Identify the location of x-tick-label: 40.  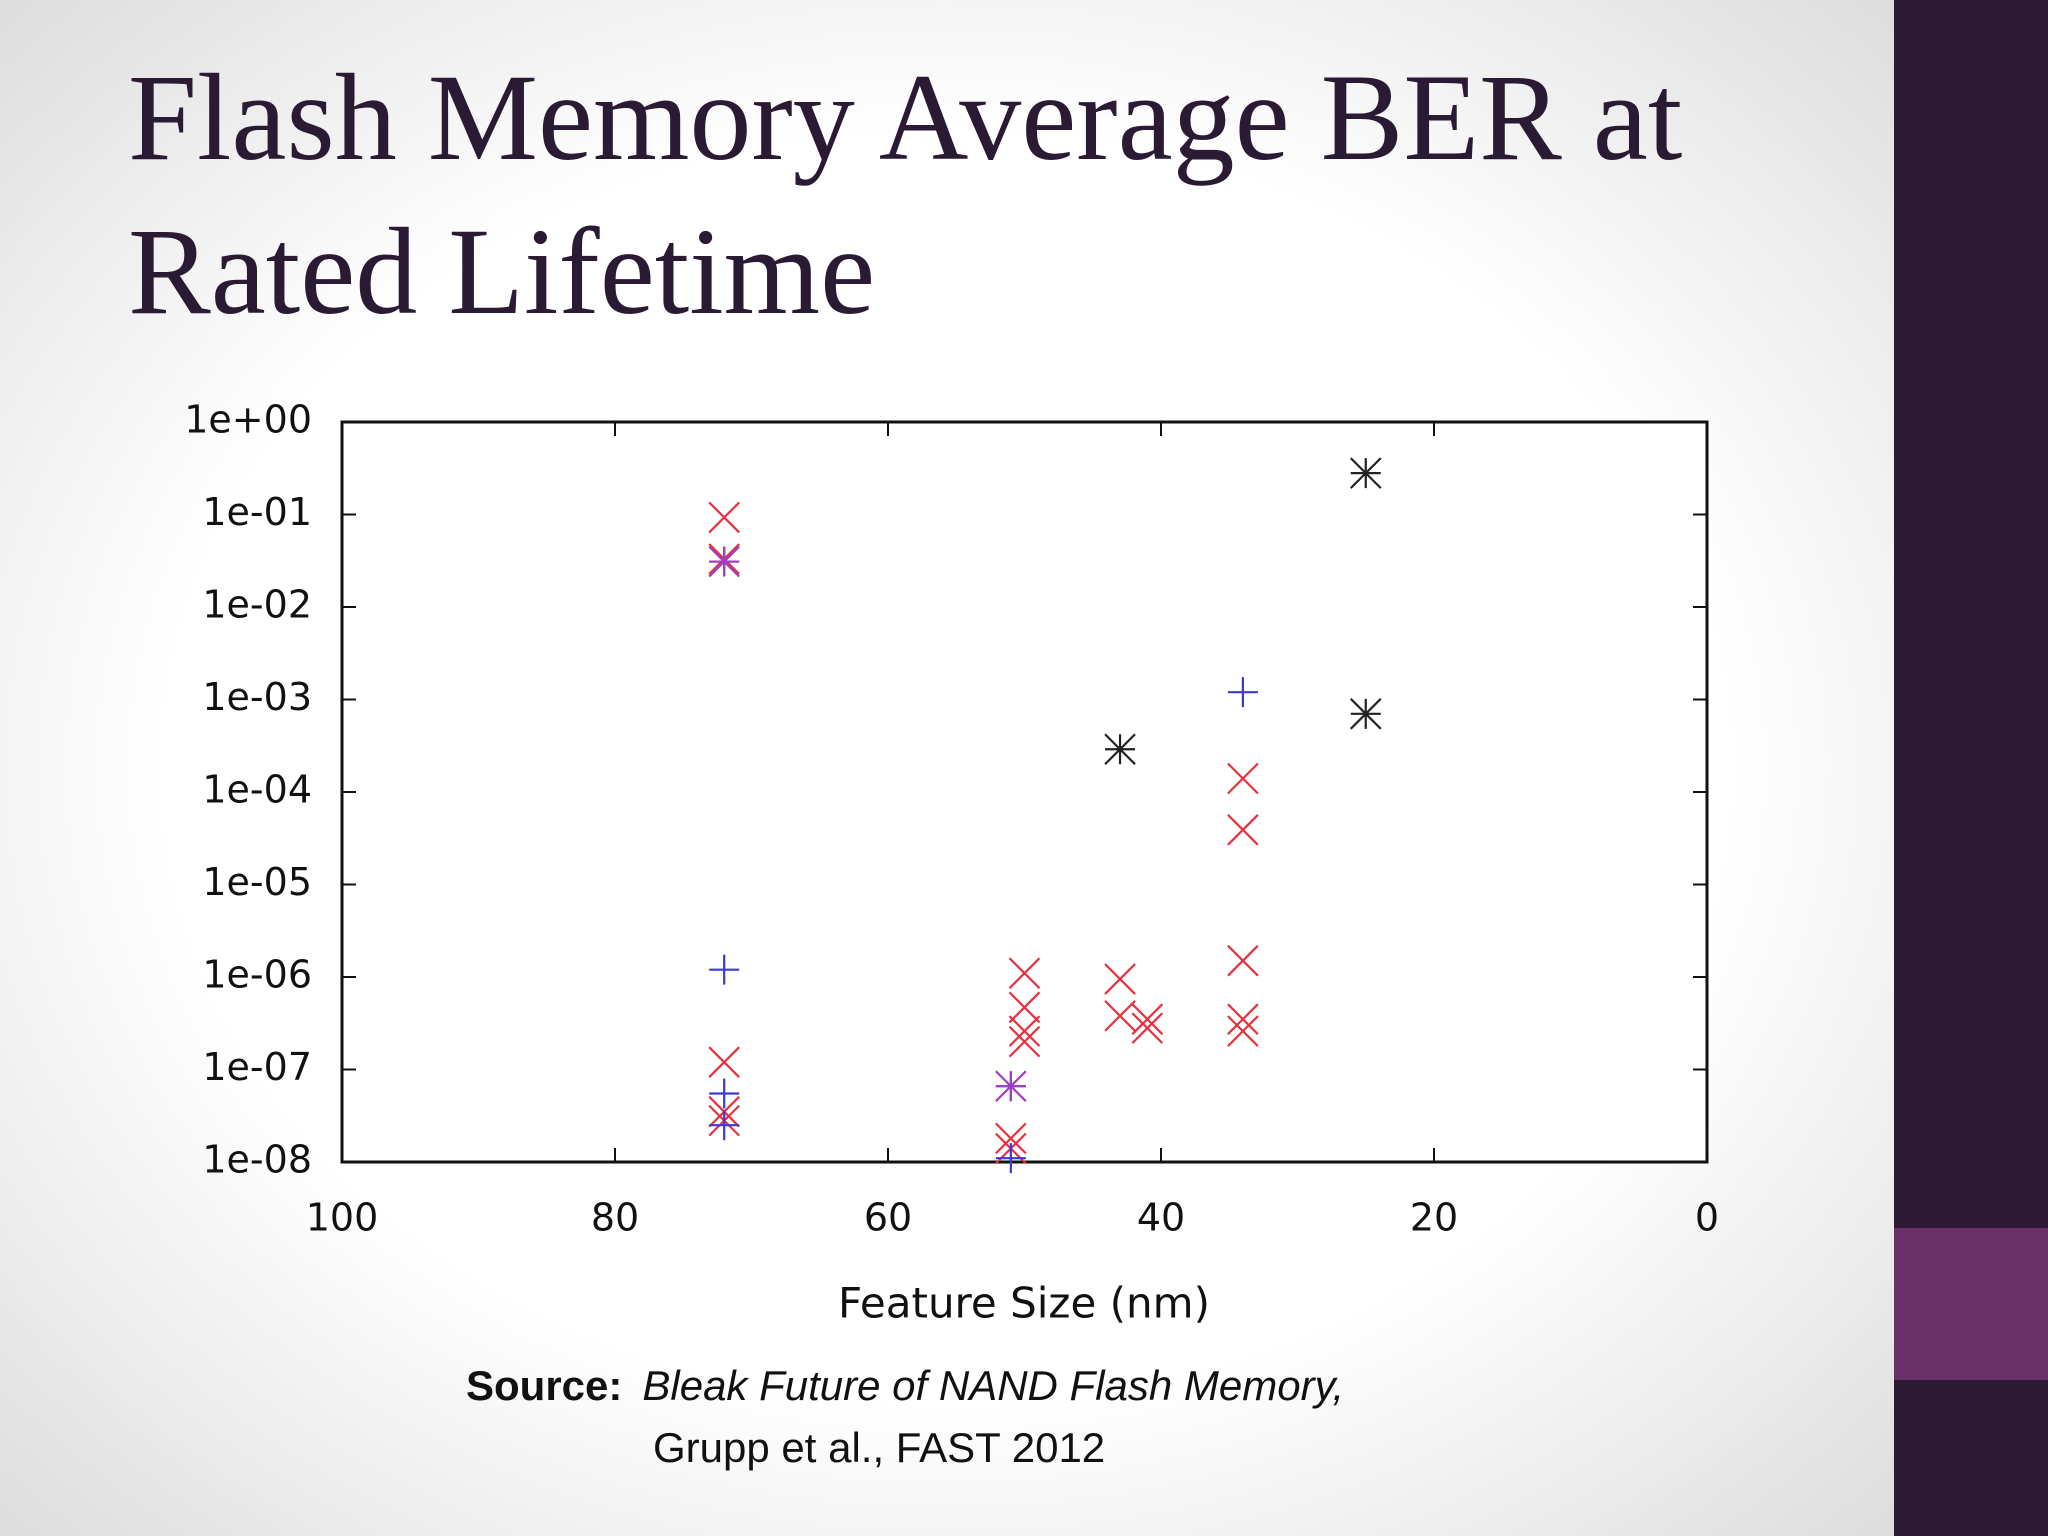
(1161, 1218).